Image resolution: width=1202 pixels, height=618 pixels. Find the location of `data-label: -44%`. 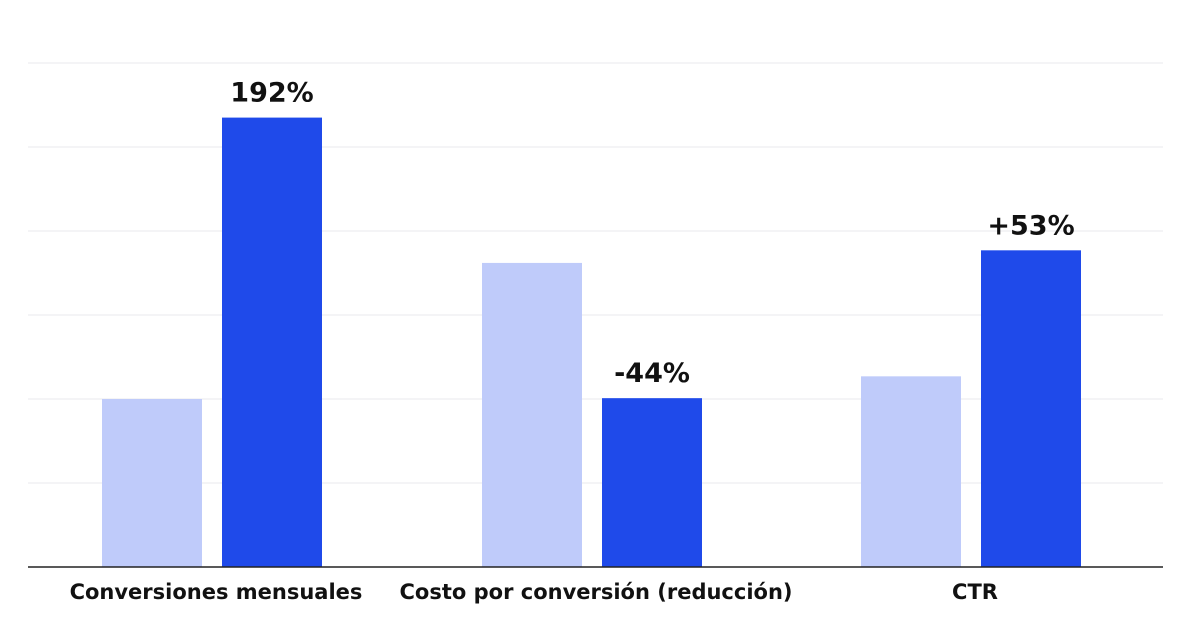

data-label: -44% is located at coordinates (652, 373).